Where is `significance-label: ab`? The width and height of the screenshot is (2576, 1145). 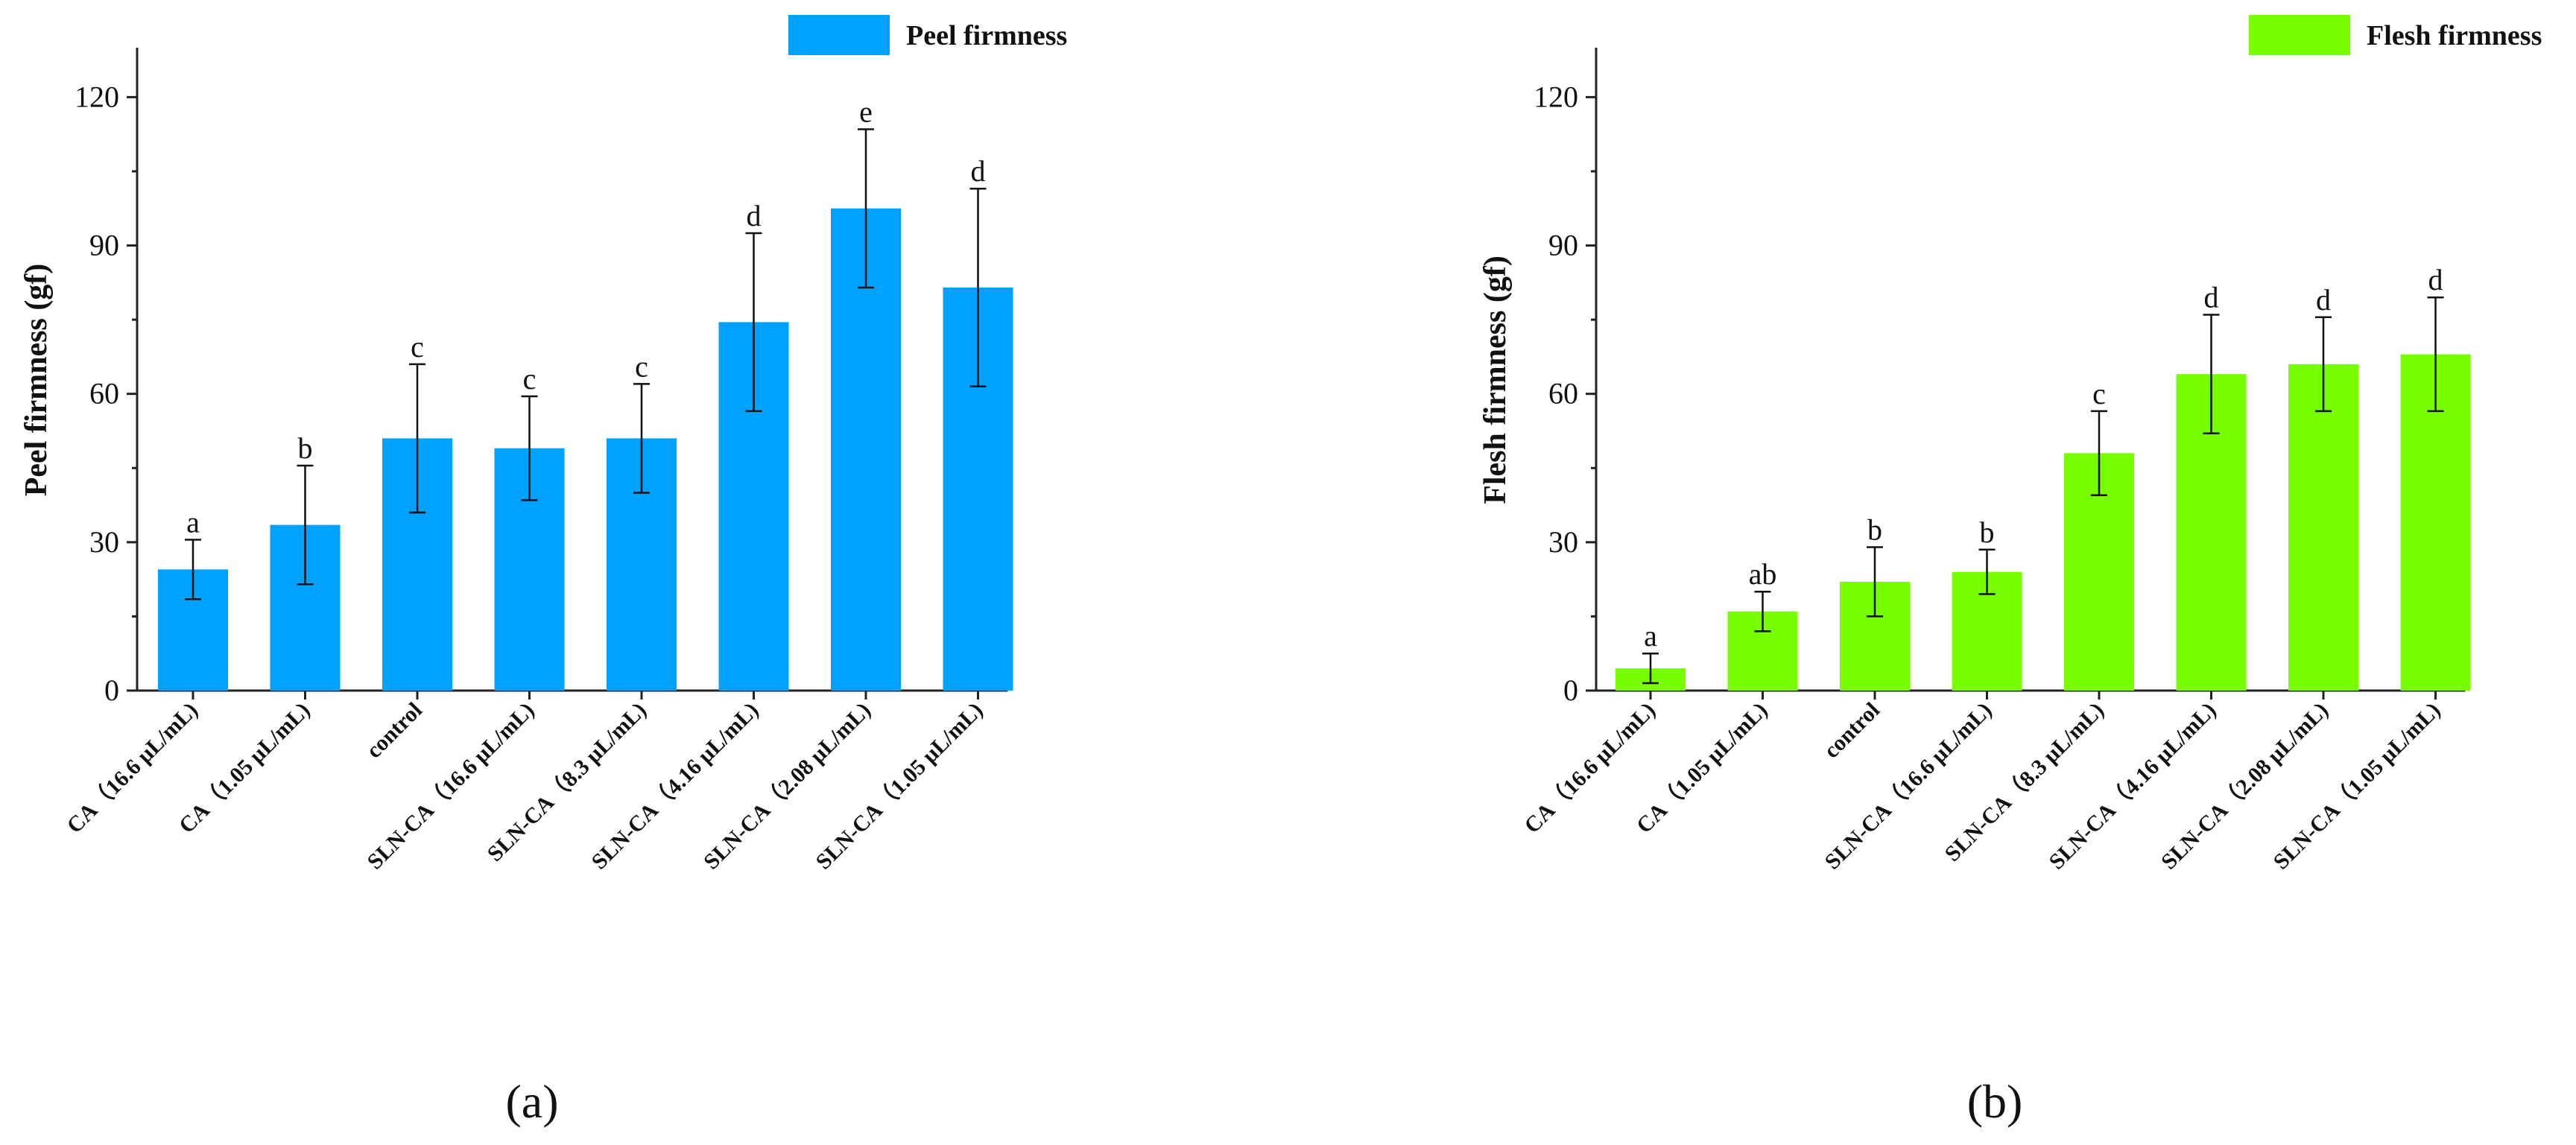
significance-label: ab is located at coordinates (1763, 574).